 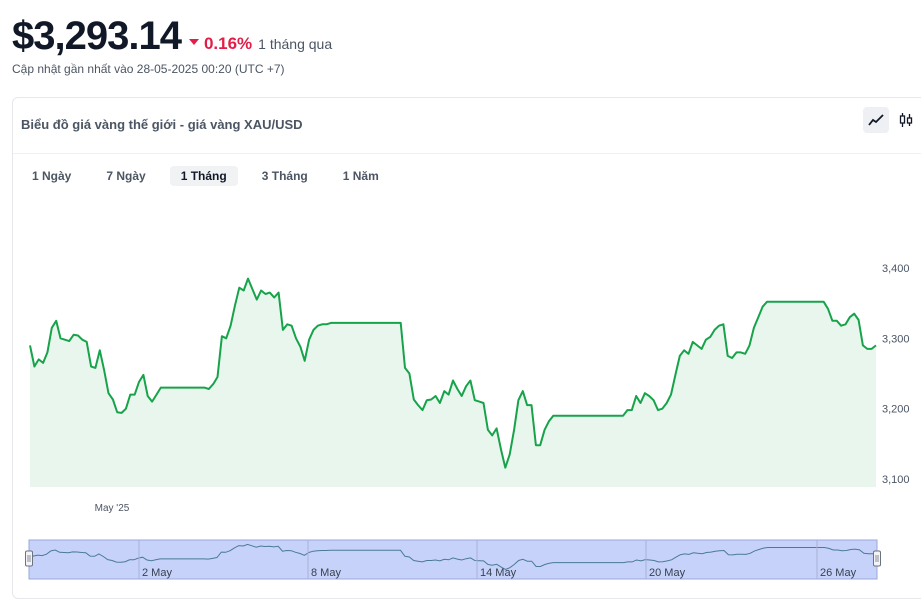 I want to click on change-period: 1 tháng qua, so click(x=295, y=44).